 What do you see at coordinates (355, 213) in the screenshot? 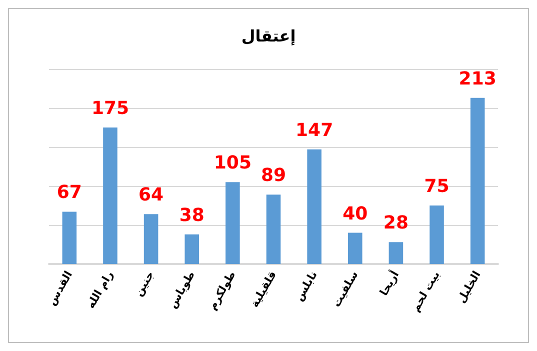
I see `data-label: 40` at bounding box center [355, 213].